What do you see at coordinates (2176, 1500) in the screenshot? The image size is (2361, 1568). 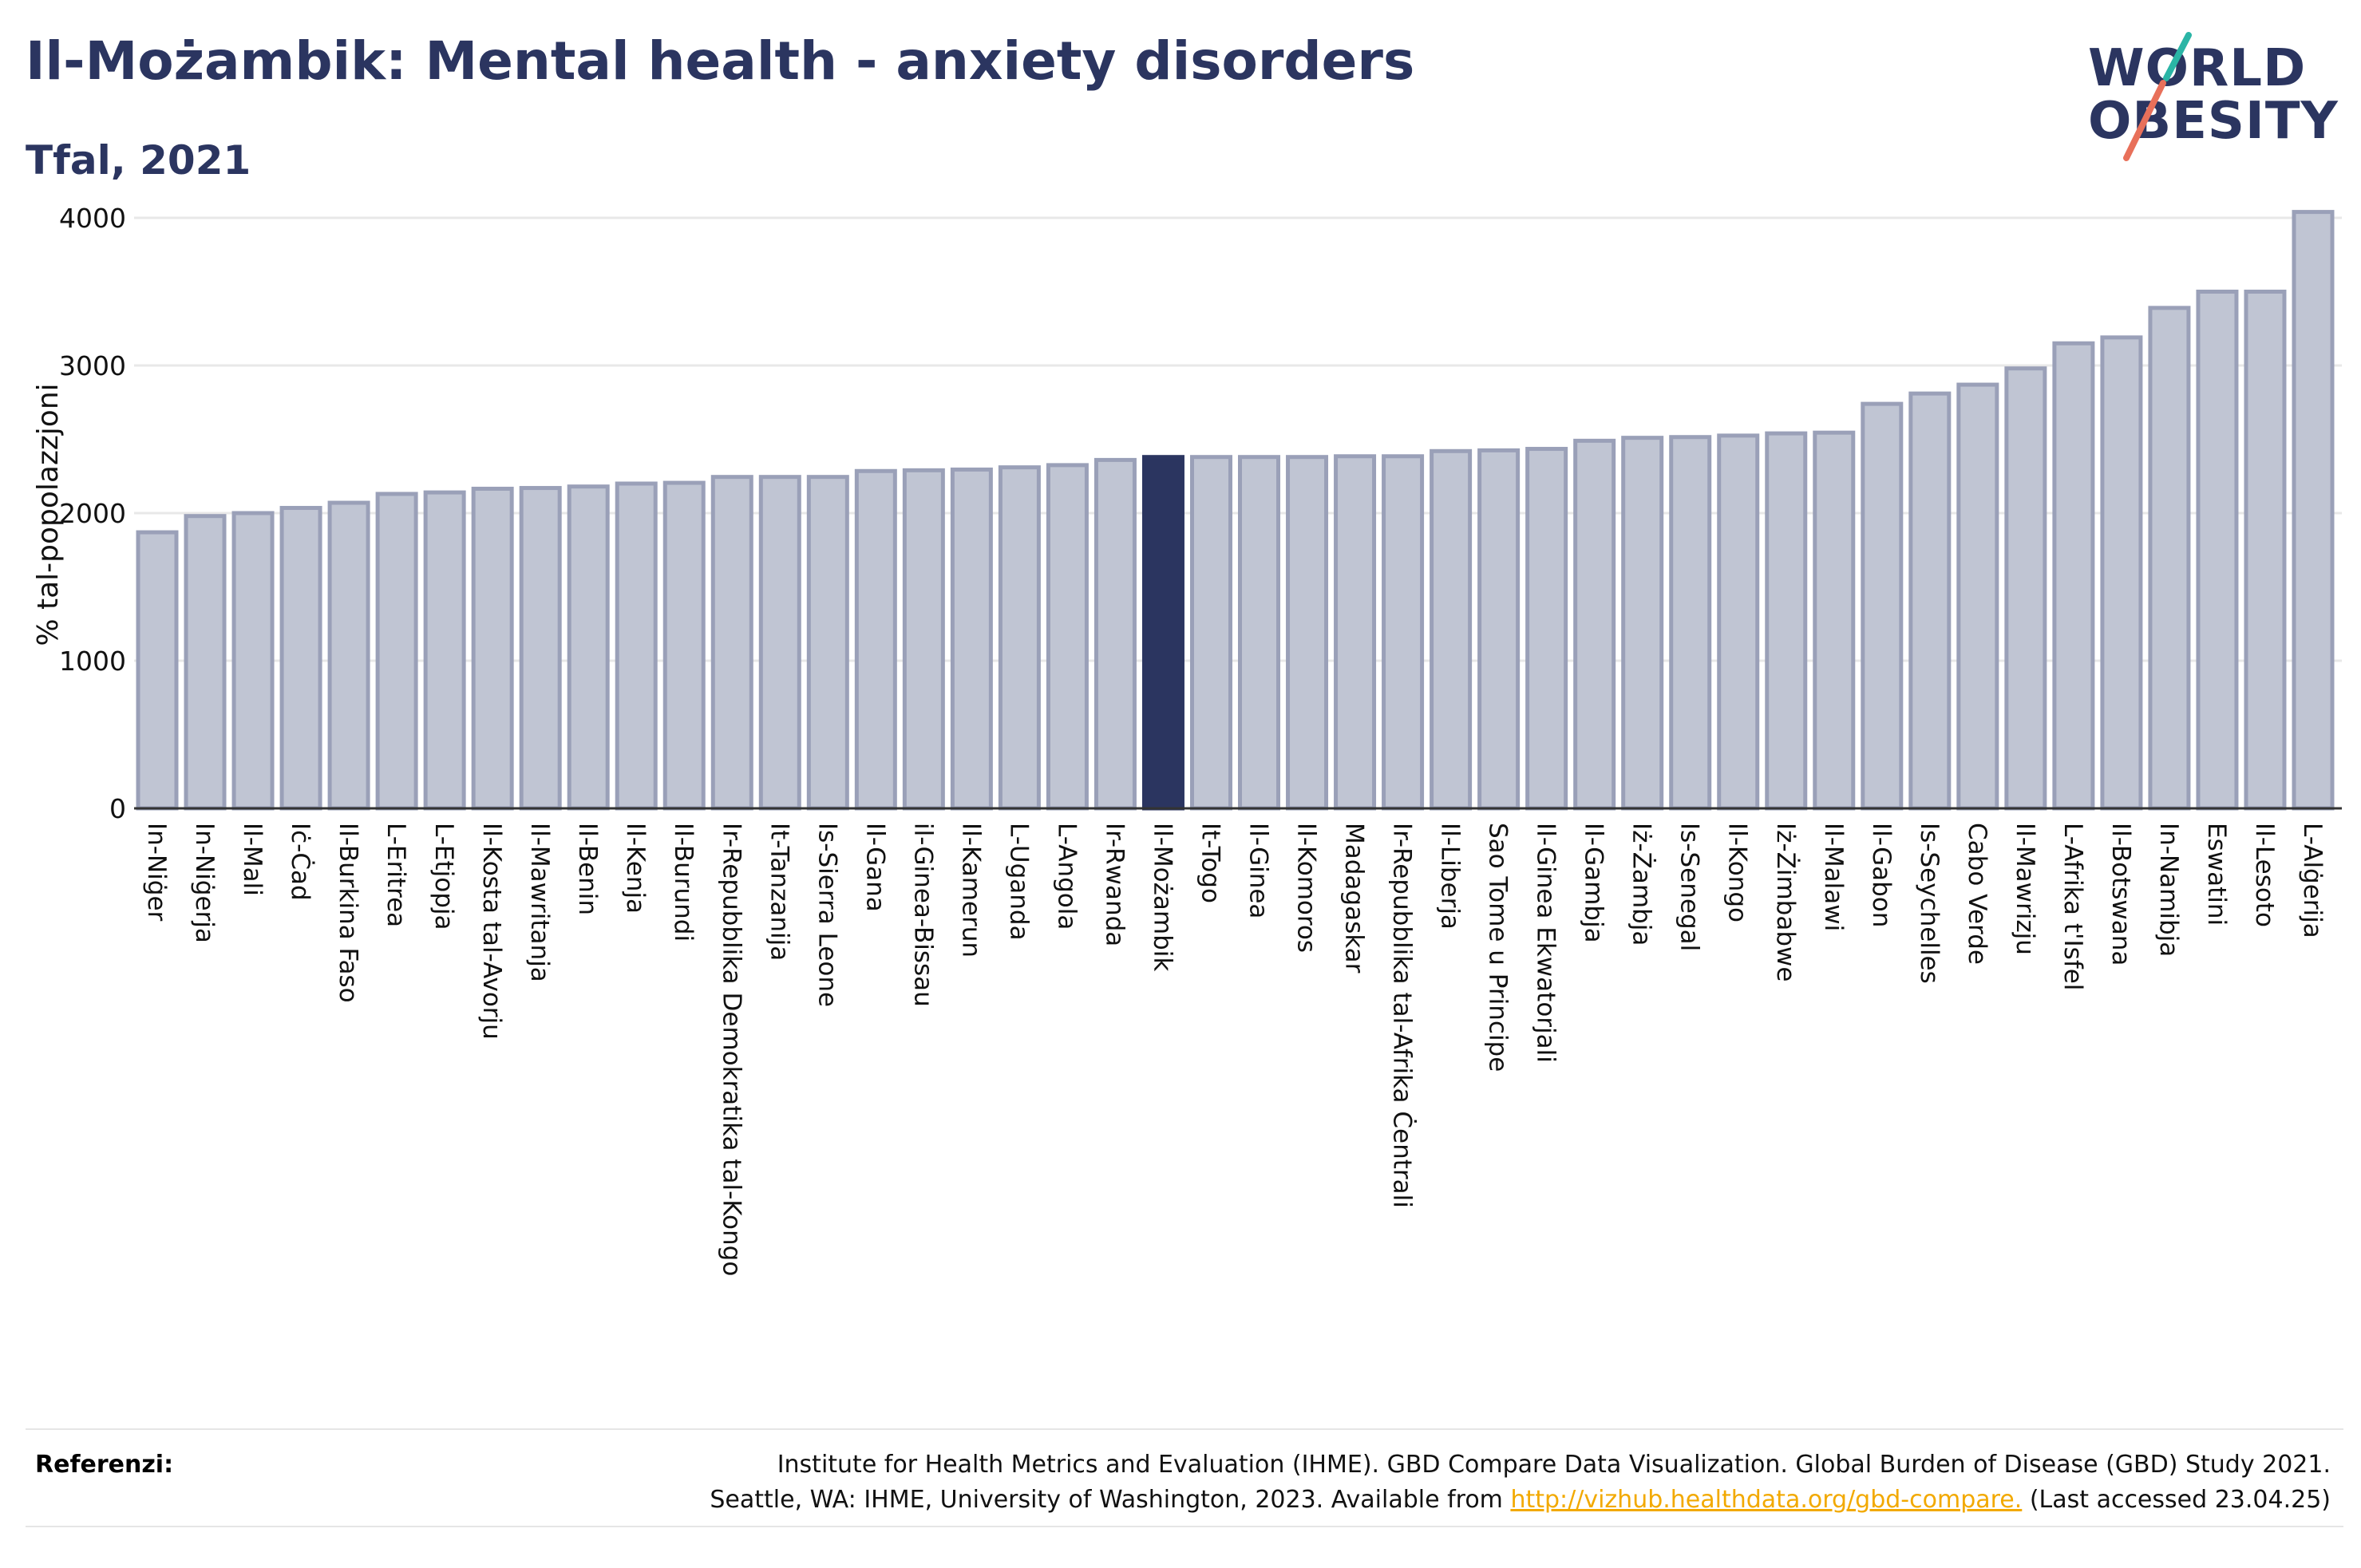 I see `reference-text-post: (Last accessed 23.04.25)` at bounding box center [2176, 1500].